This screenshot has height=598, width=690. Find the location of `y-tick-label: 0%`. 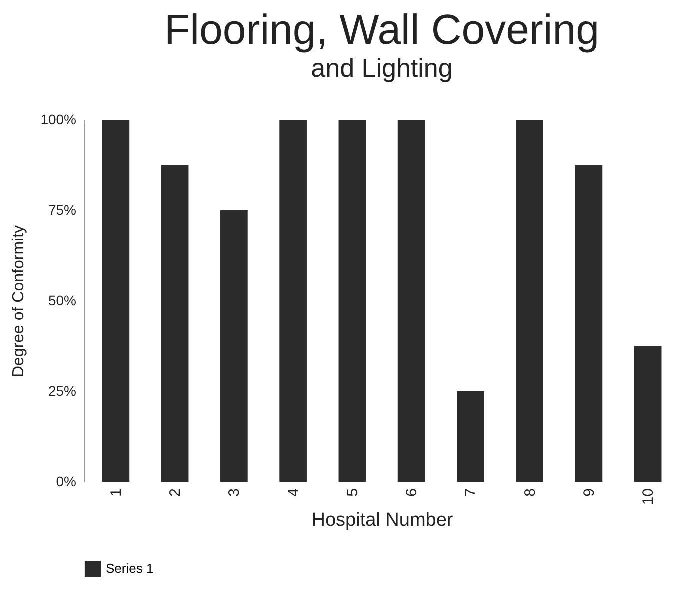

y-tick-label: 0% is located at coordinates (66, 482).